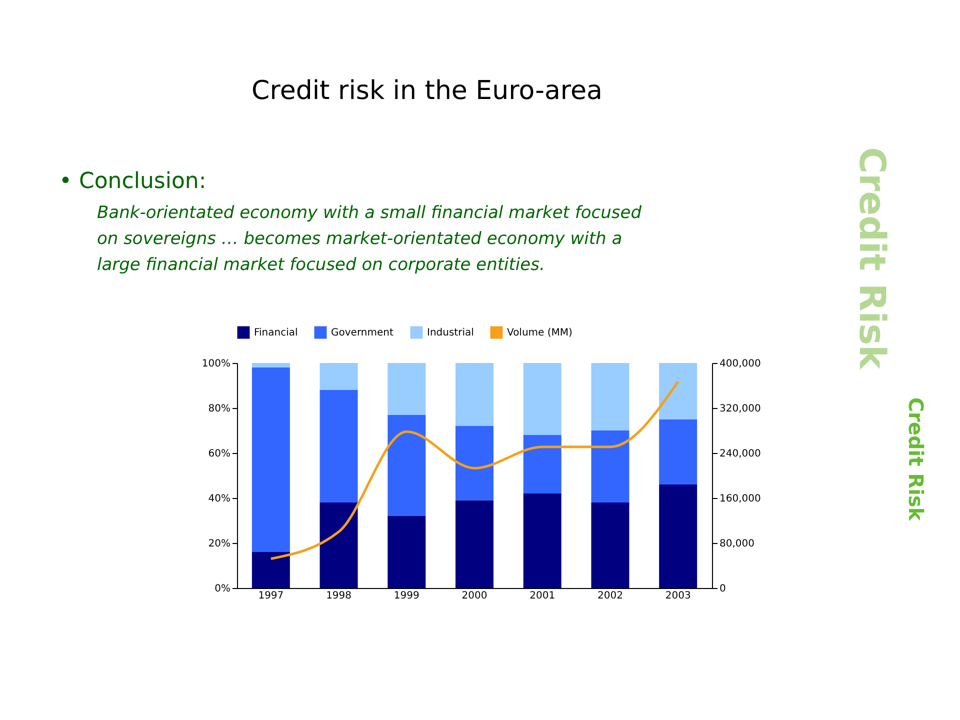  What do you see at coordinates (219, 499) in the screenshot?
I see `y-tick-label: 40%` at bounding box center [219, 499].